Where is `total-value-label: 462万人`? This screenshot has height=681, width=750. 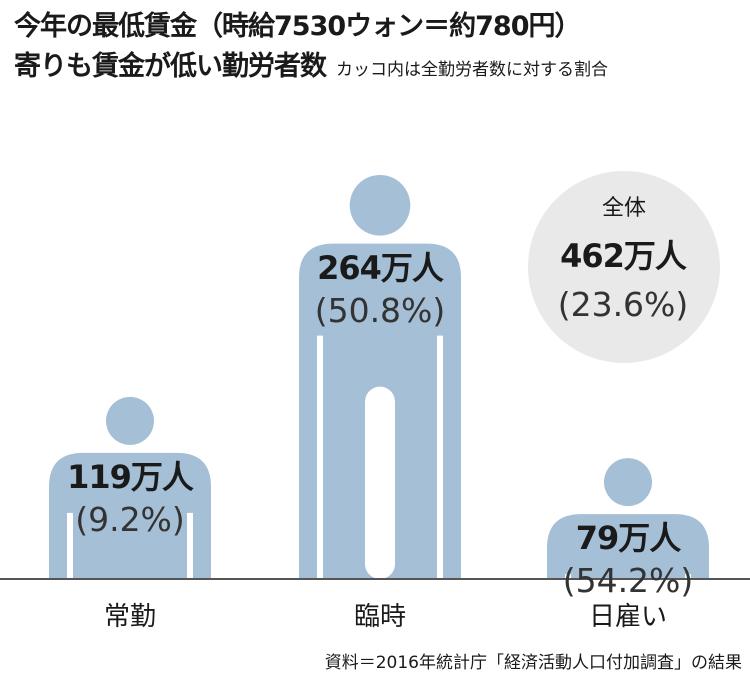 total-value-label: 462万人 is located at coordinates (623, 256).